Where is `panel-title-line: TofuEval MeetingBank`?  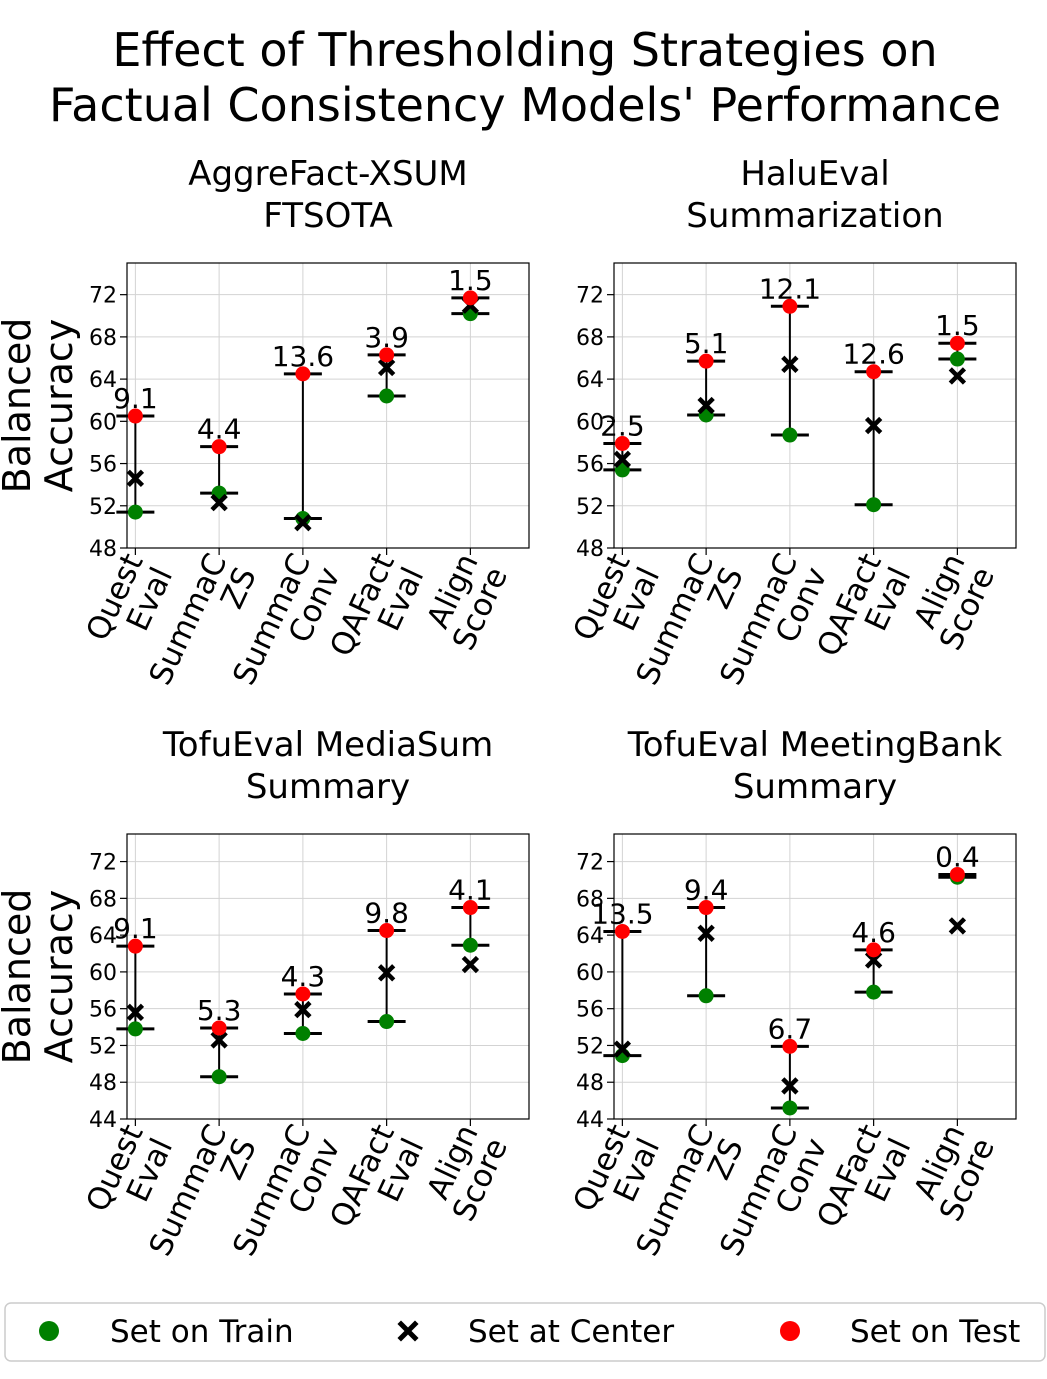
panel-title-line: TofuEval MeetingBank is located at coordinates (815, 745).